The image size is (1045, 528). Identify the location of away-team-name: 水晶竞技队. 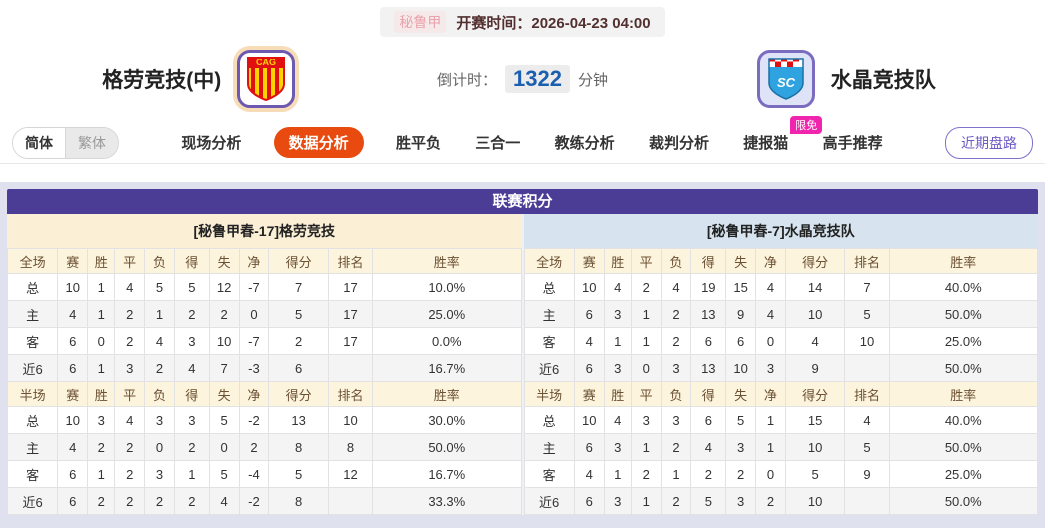
(883, 80).